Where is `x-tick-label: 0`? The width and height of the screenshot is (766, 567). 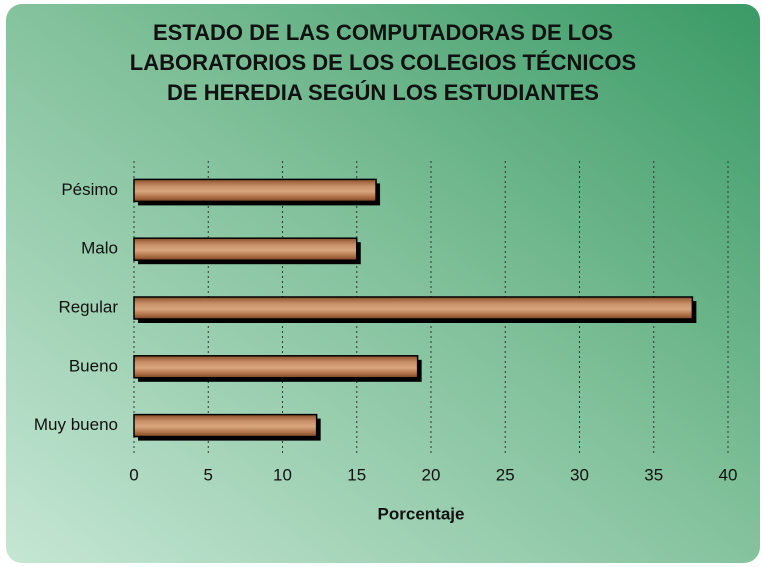 x-tick-label: 0 is located at coordinates (133, 474).